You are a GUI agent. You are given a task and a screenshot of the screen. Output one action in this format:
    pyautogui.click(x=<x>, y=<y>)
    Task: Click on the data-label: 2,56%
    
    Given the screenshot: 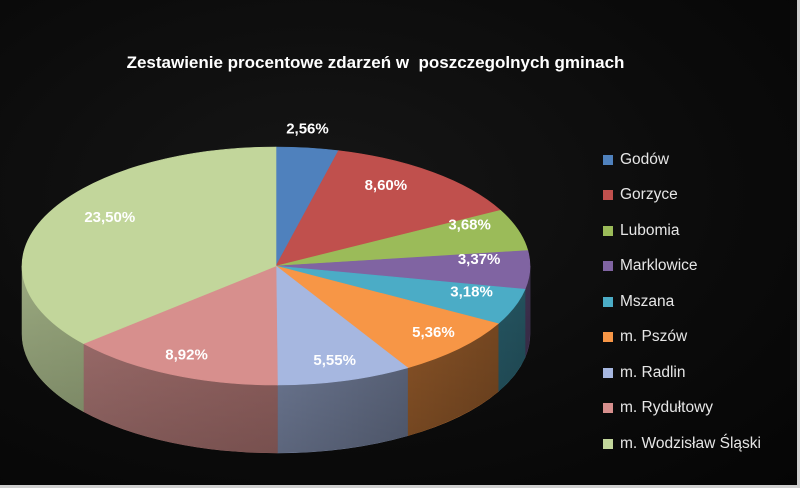 What is the action you would take?
    pyautogui.click(x=307, y=128)
    